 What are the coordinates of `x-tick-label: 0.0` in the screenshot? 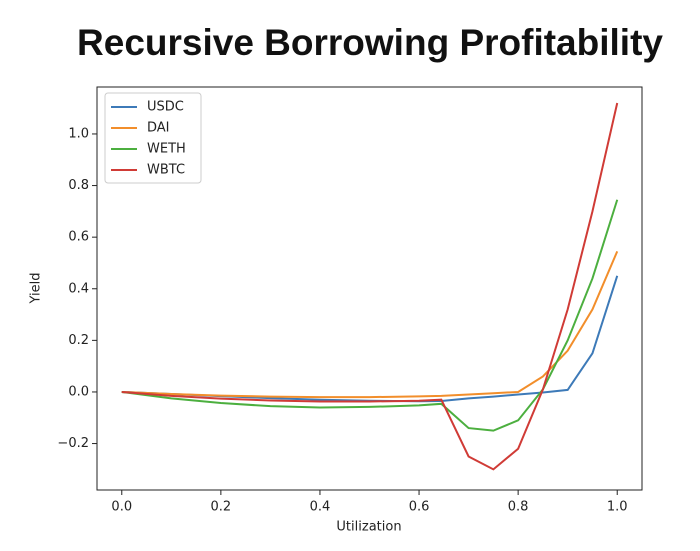 It's located at (121, 507).